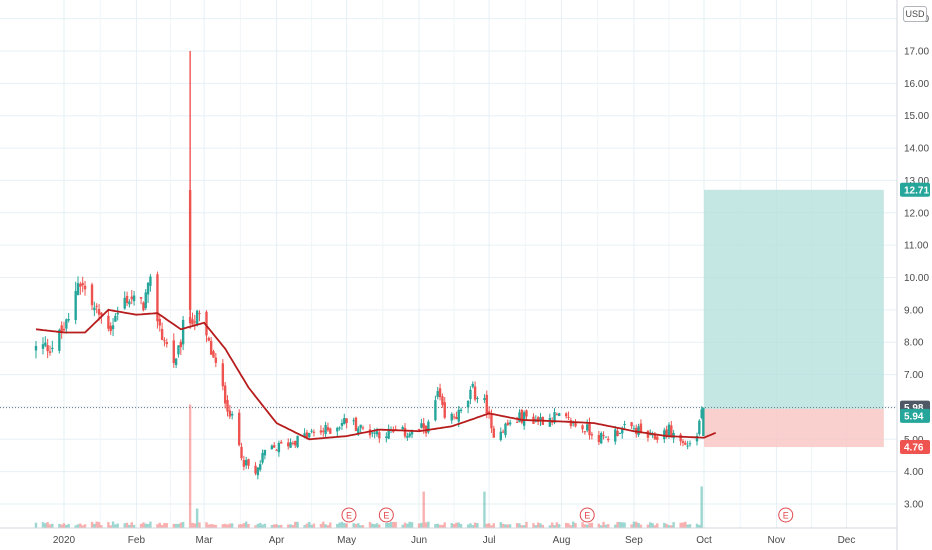 The image size is (932, 550). I want to click on currency-badge: USD, so click(915, 14).